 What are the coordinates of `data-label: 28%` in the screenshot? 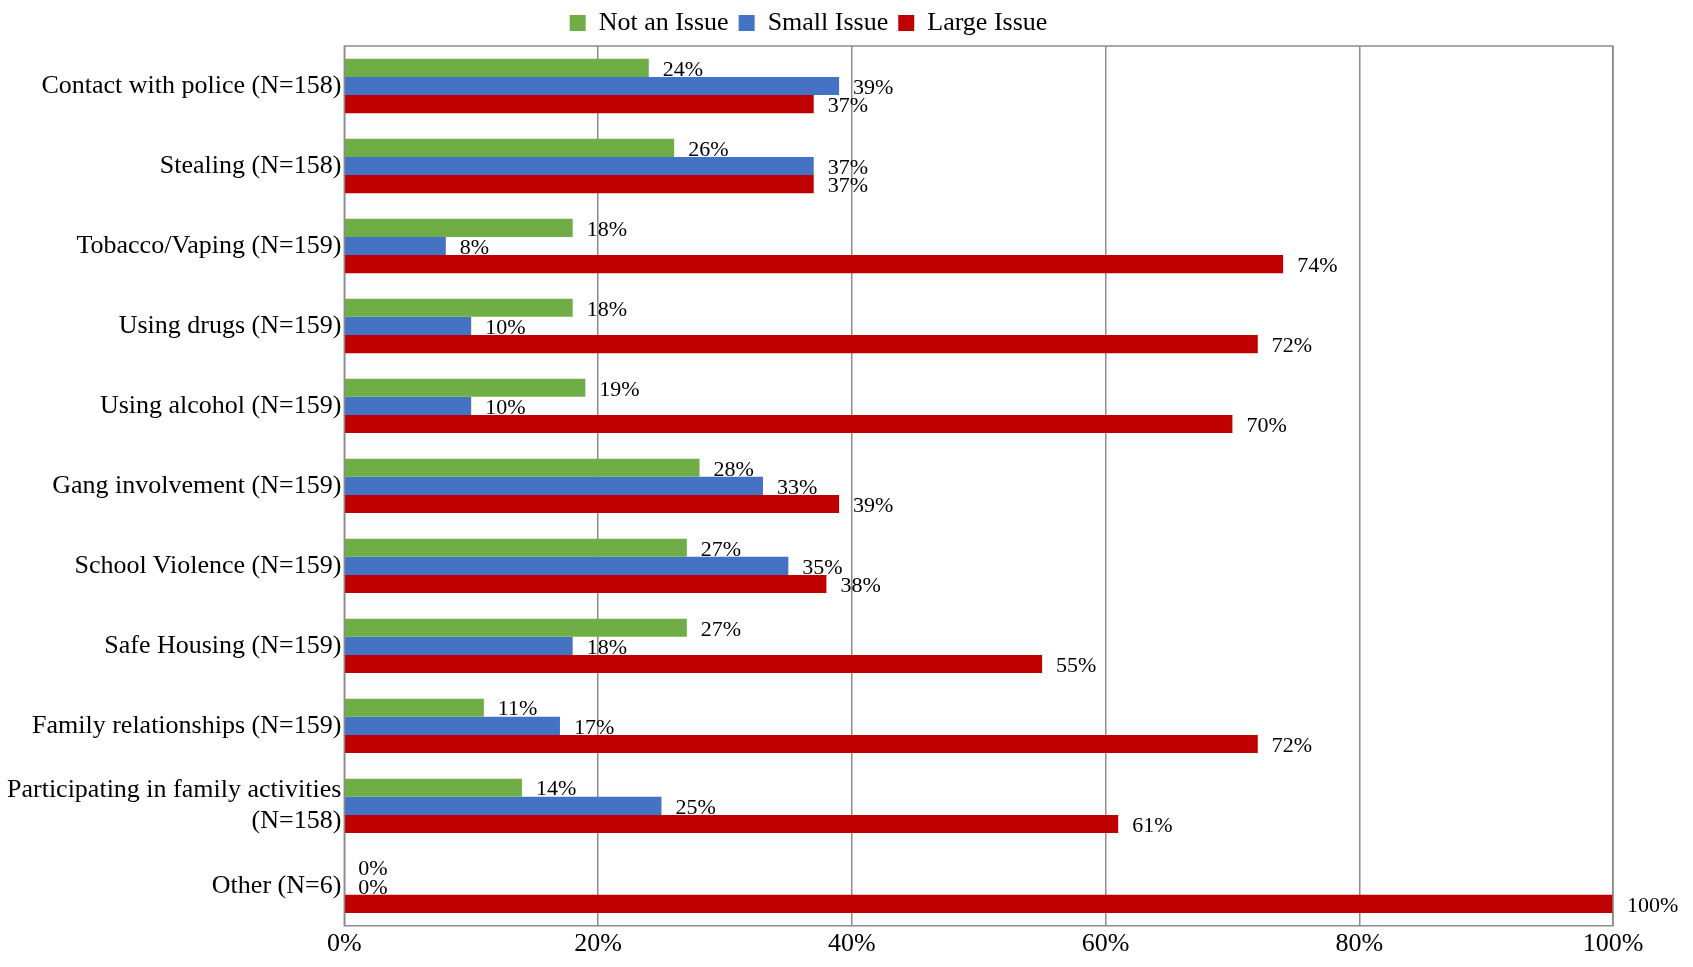 It's located at (733, 468).